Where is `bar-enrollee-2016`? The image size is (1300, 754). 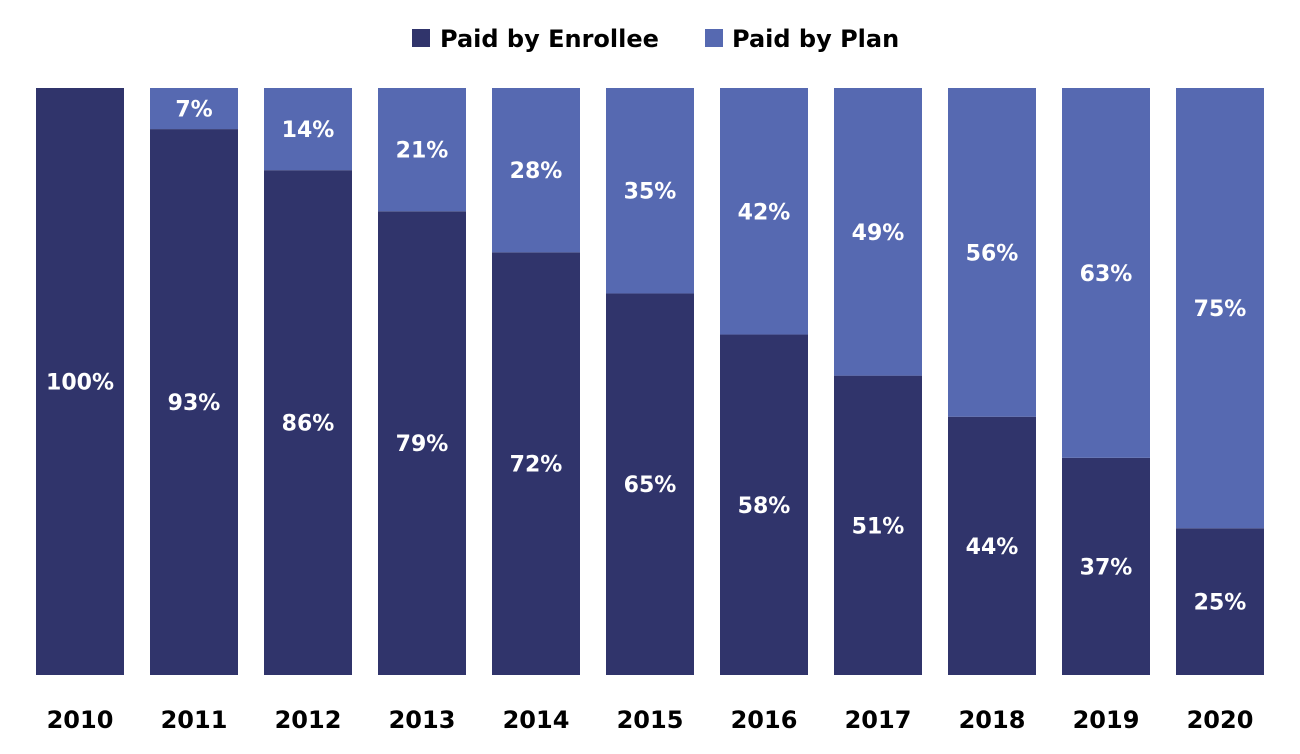 bar-enrollee-2016 is located at coordinates (764, 504).